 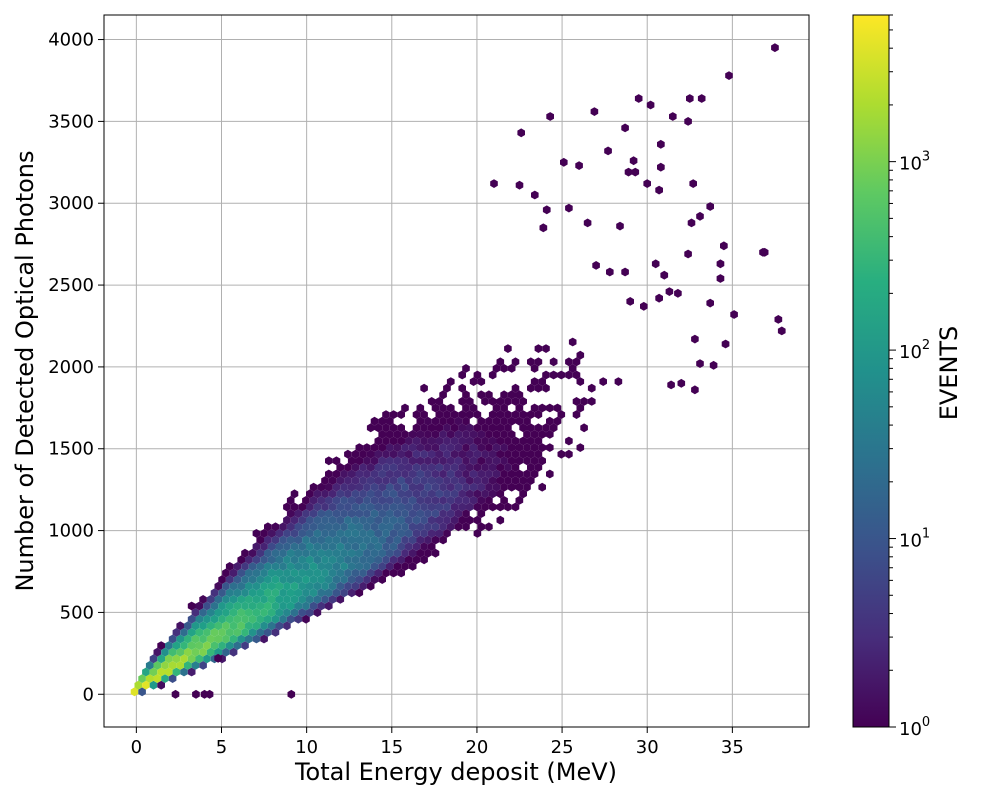 What do you see at coordinates (909, 377) in the screenshot?
I see `colorbar-axis: 100 101 102 103` at bounding box center [909, 377].